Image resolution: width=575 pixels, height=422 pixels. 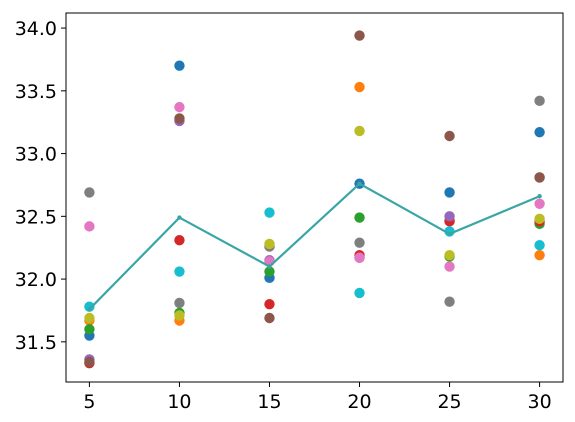 I want to click on y-tick-label: 33.5, so click(x=36, y=92).